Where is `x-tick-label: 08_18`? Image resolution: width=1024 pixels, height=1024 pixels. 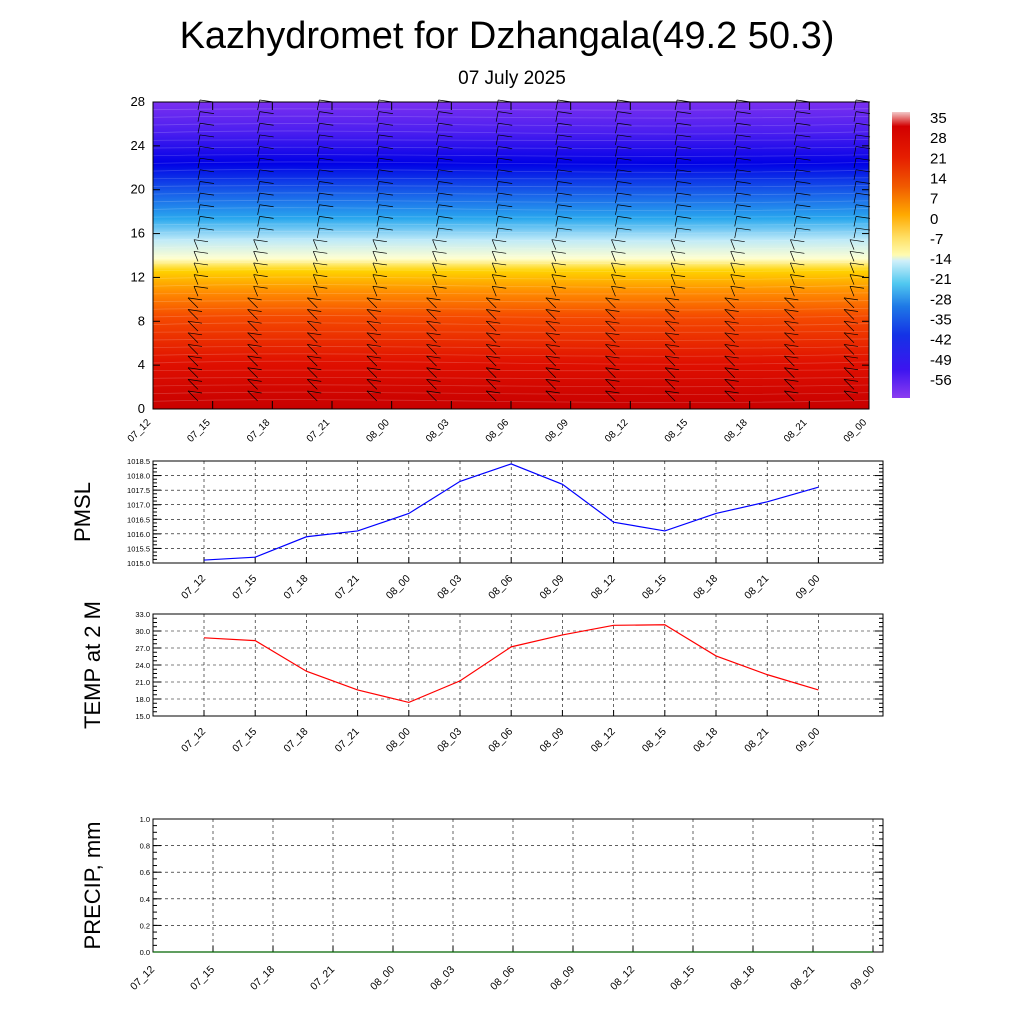 x-tick-label: 08_18 is located at coordinates (705, 587).